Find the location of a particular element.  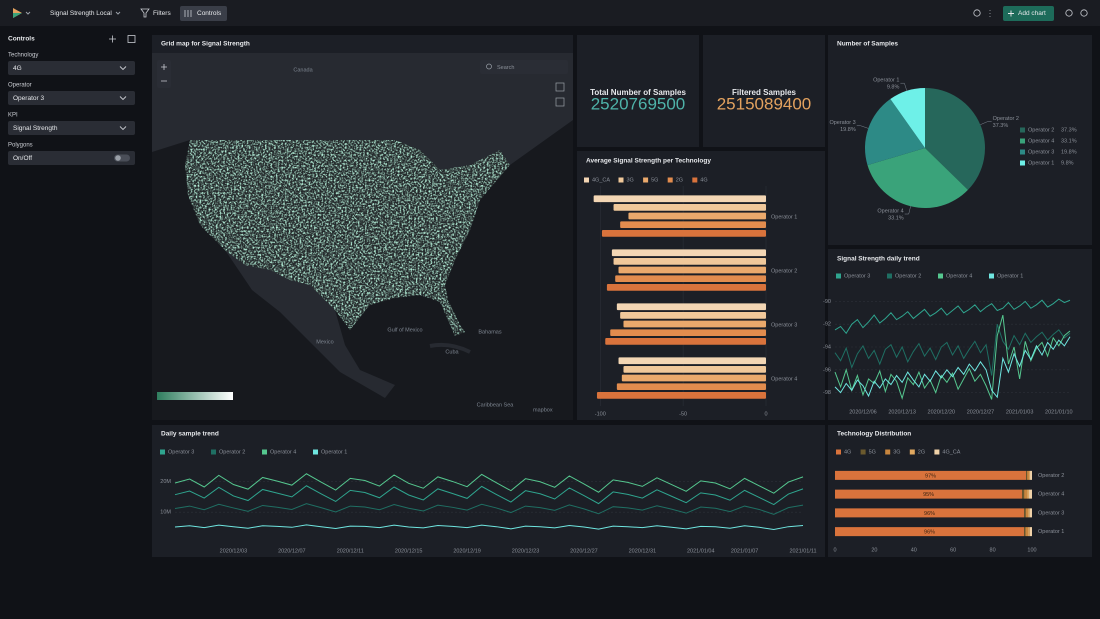

x-tick-label: 2020/12/15 is located at coordinates (409, 551).